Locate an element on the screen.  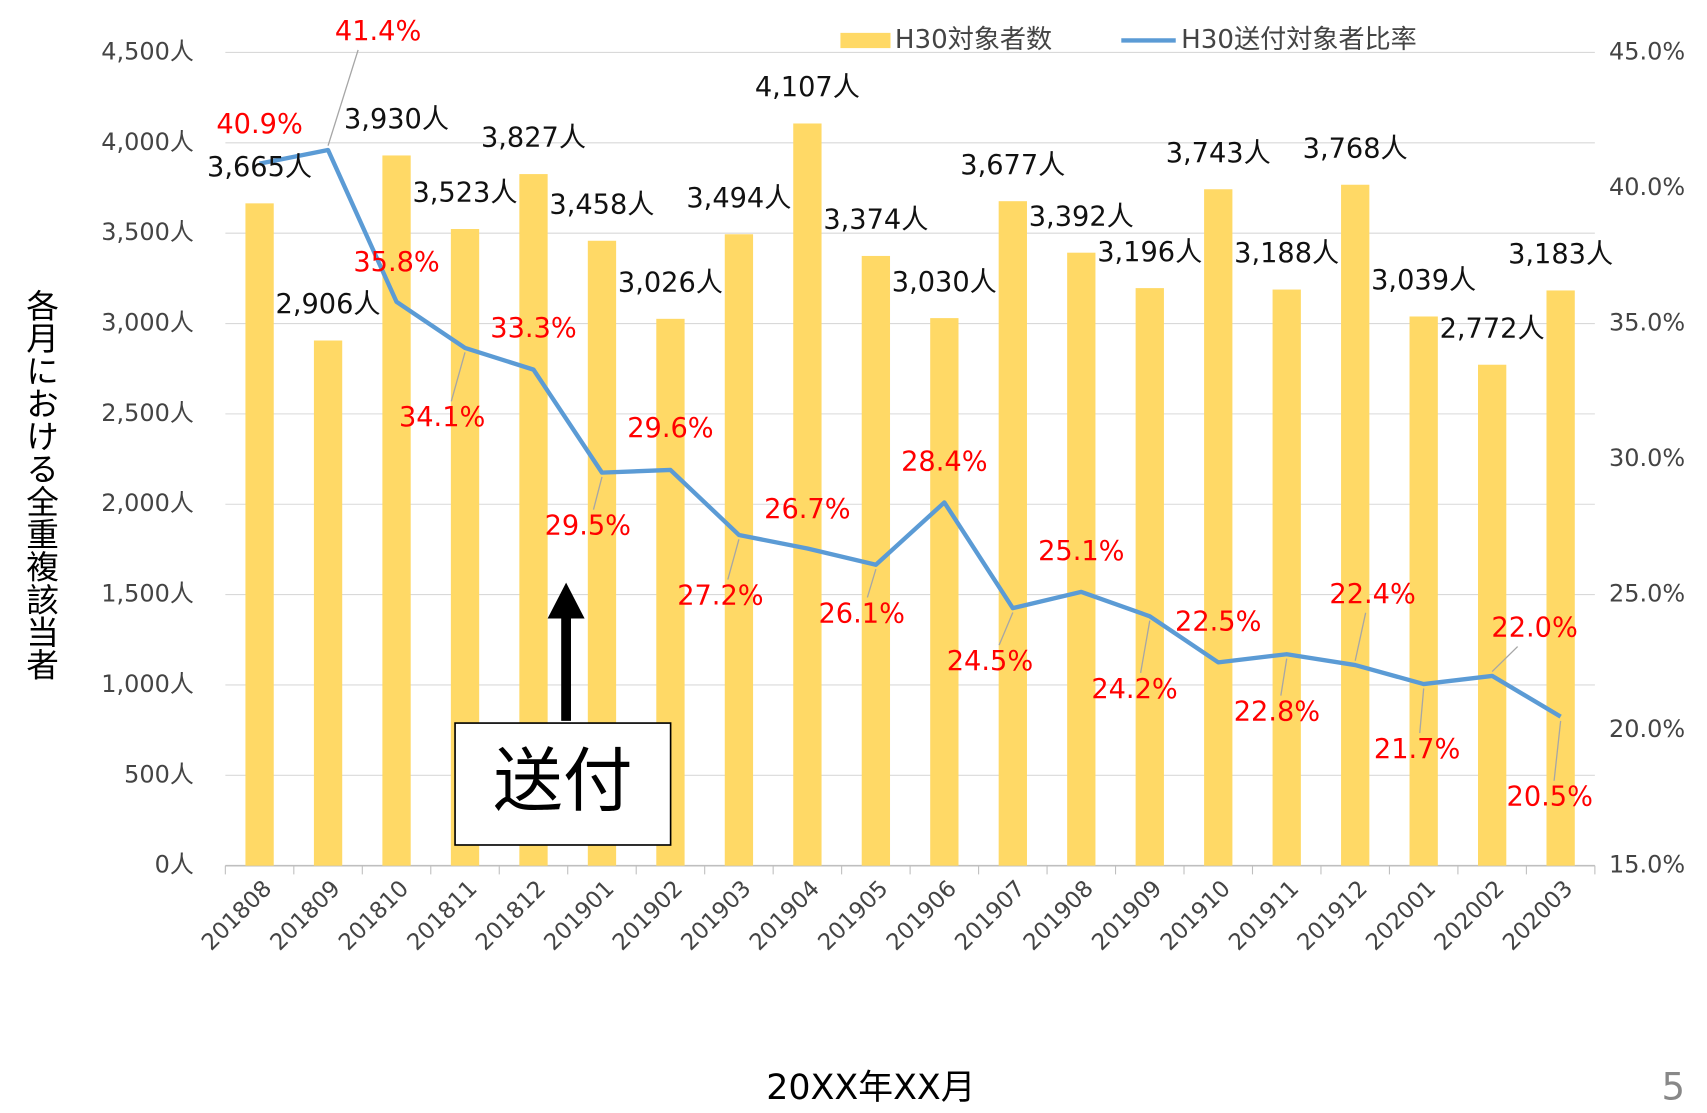
line-value-label: 26.7% is located at coordinates (807, 509).